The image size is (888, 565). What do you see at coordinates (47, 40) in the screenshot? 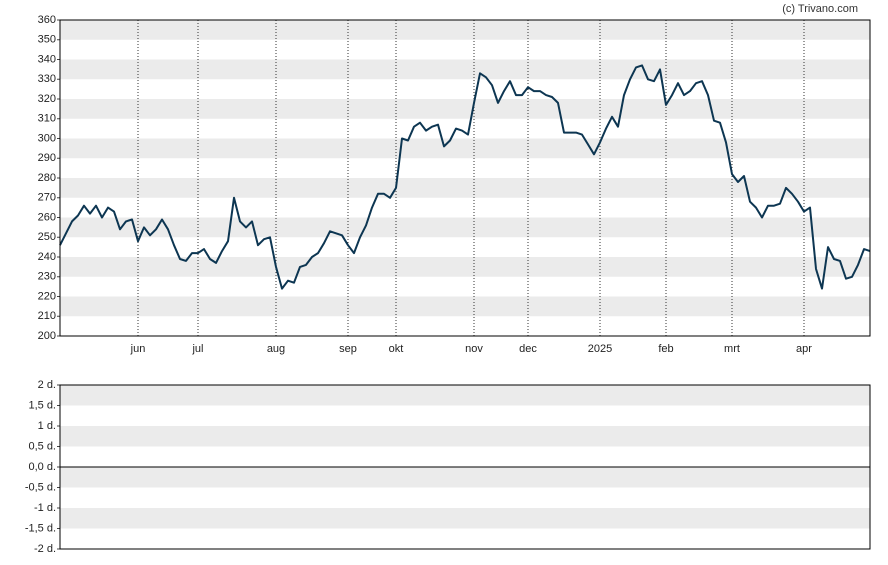
I see `y-tick-label: 350` at bounding box center [47, 40].